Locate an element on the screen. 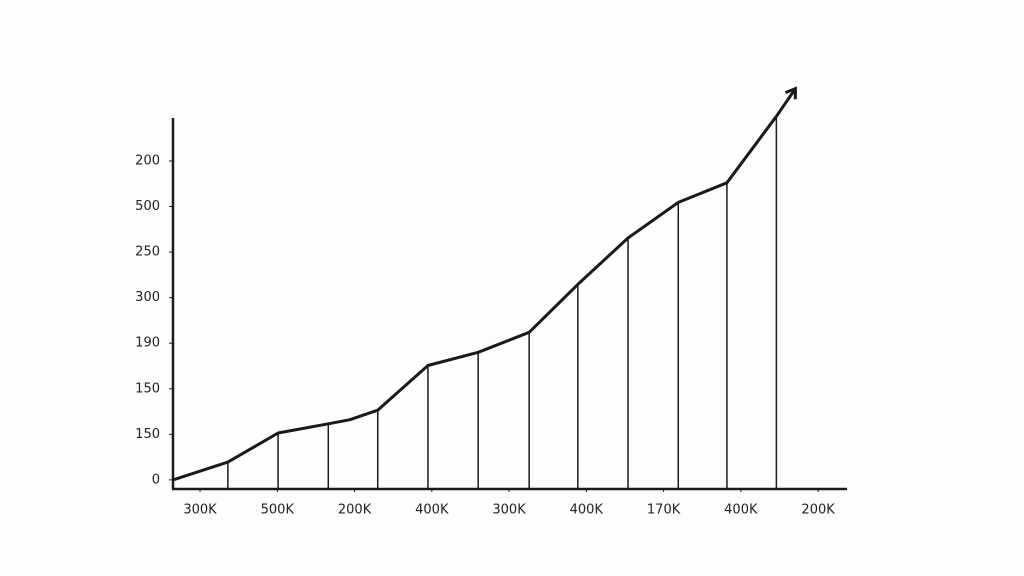  y-tick-label: 500 is located at coordinates (147, 206).